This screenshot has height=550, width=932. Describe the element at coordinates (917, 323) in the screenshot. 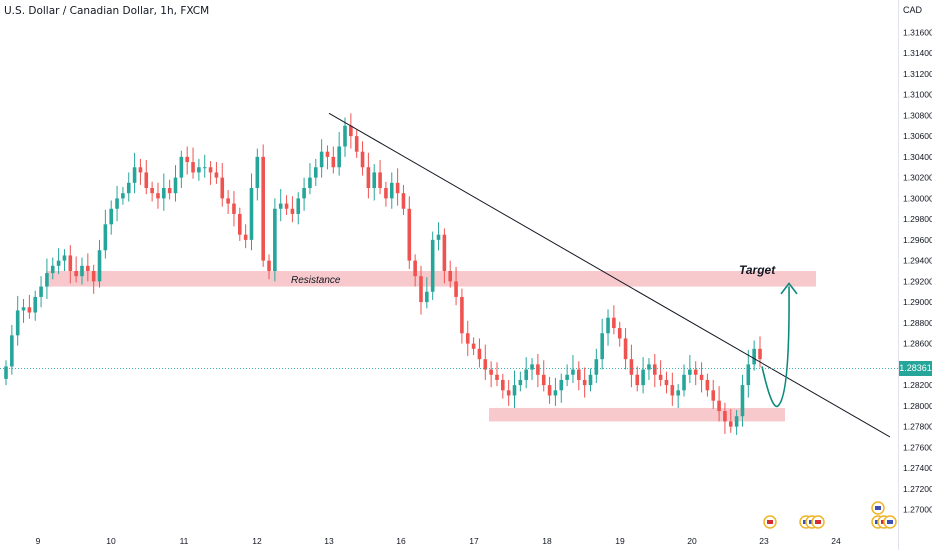

I see `y-tick-label: 1.28800` at that location.